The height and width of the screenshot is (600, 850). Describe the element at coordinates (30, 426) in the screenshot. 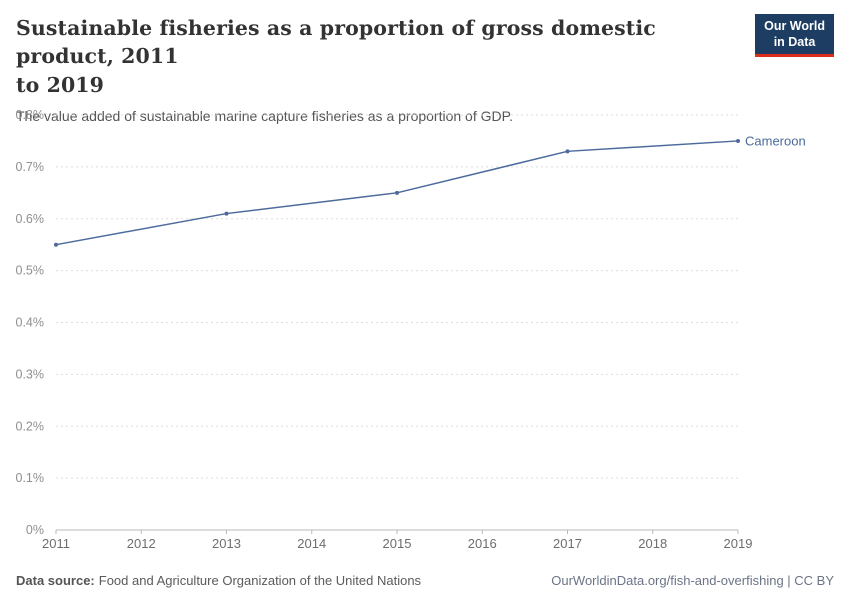

I see `y-tick-label: 0.2%` at that location.